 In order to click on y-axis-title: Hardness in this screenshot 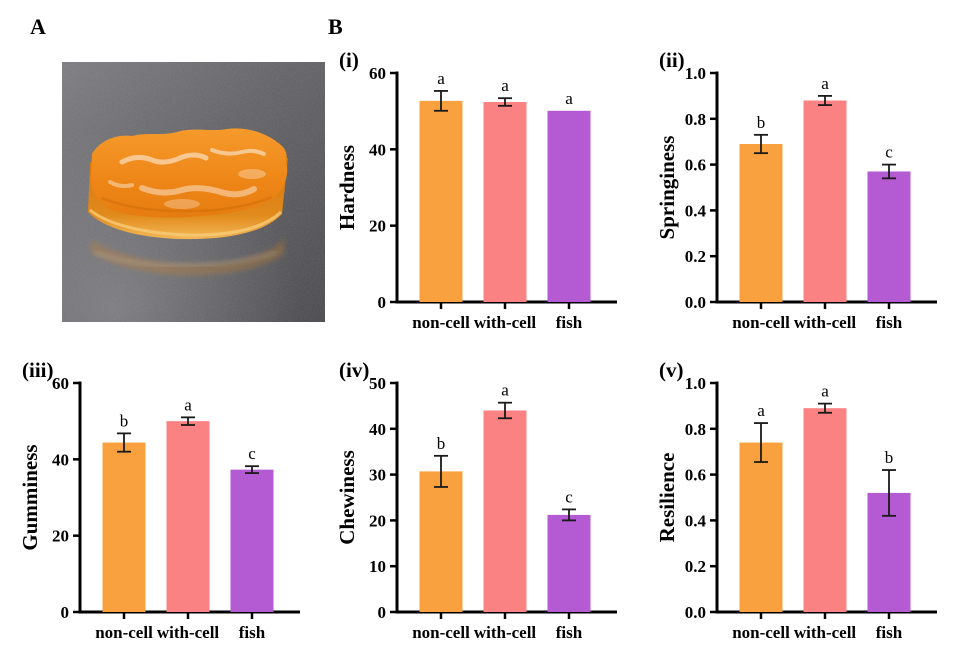, I will do `click(347, 187)`.